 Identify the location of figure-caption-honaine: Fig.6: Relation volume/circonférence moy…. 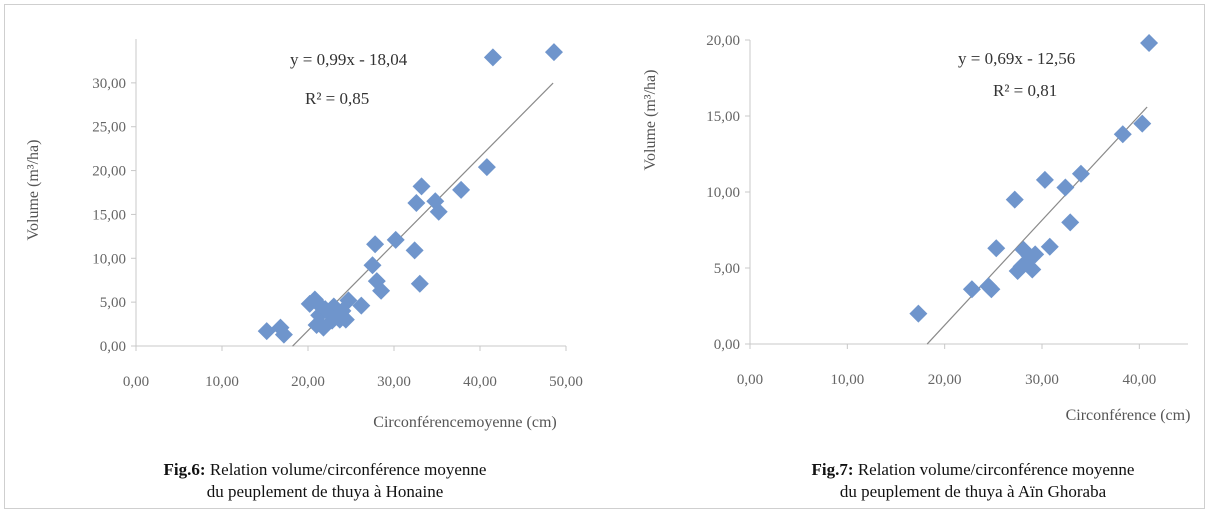
(325, 481).